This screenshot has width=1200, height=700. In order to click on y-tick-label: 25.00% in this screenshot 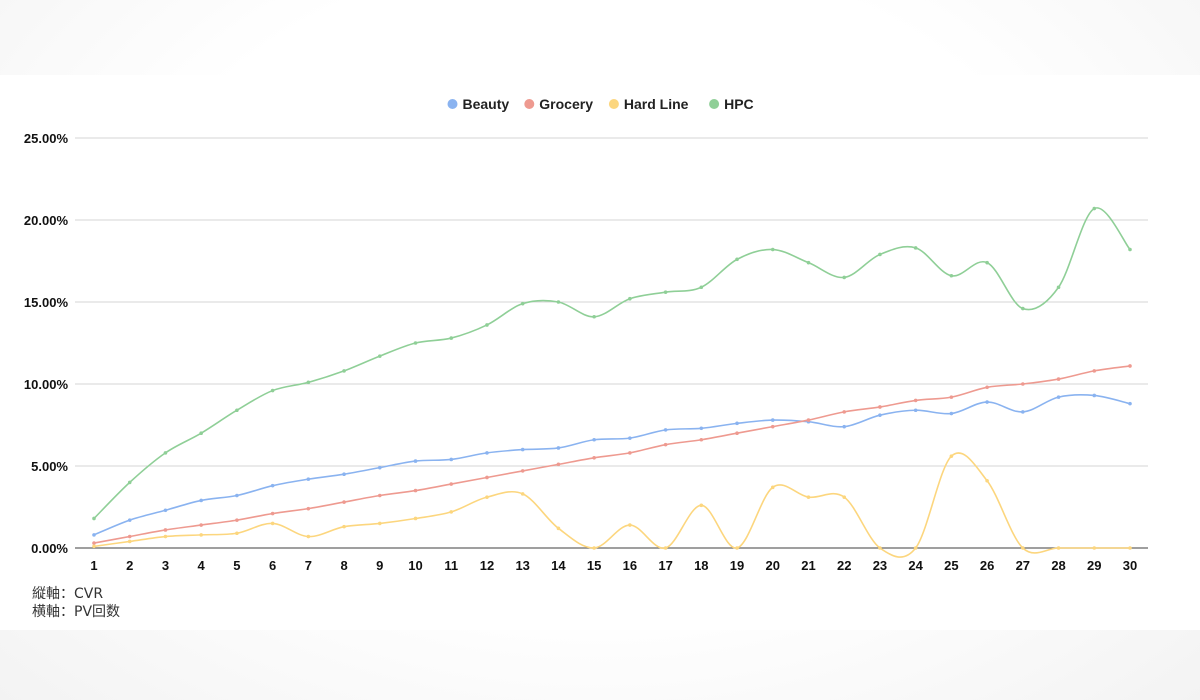, I will do `click(46, 138)`.